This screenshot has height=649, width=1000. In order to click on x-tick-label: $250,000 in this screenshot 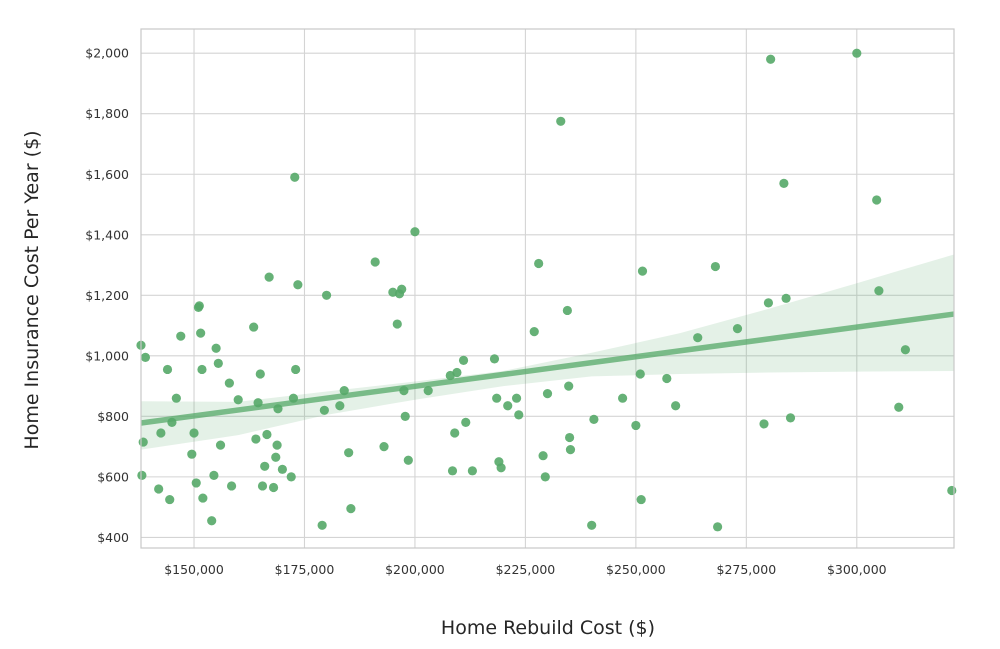, I will do `click(636, 569)`.